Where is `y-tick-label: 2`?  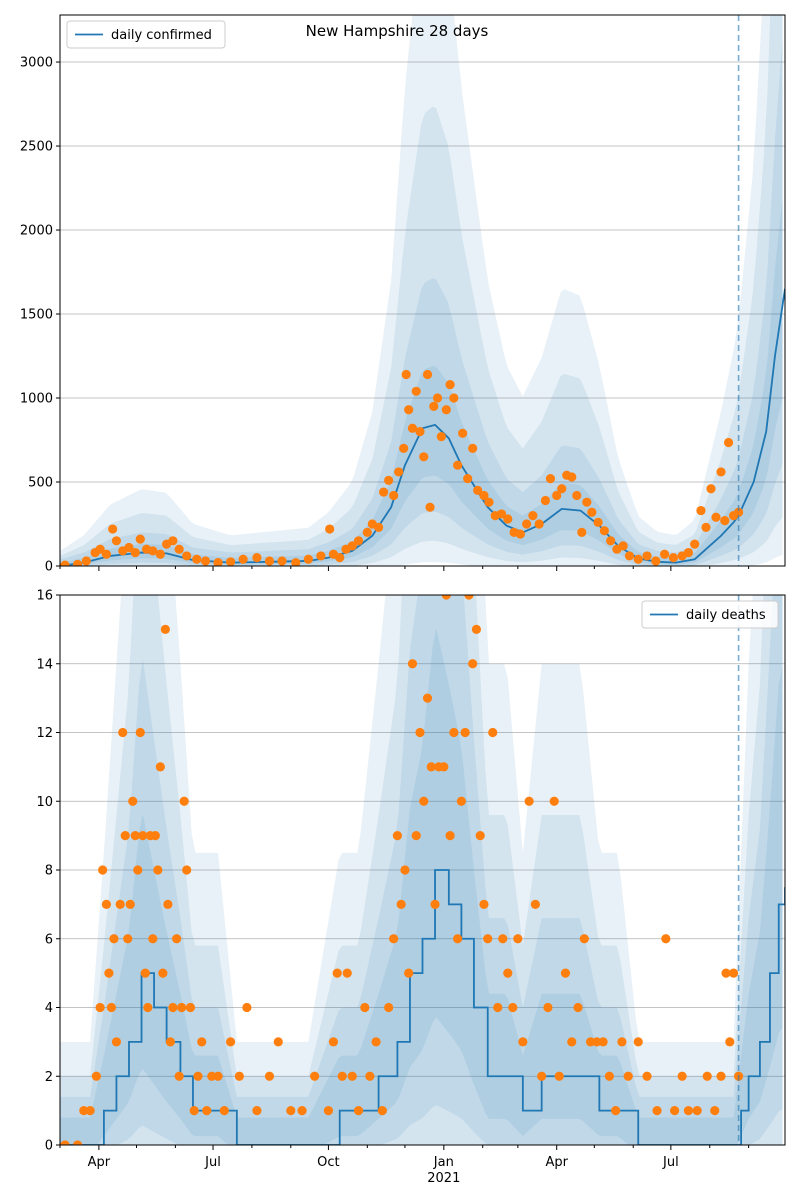 y-tick-label: 2 is located at coordinates (49, 1077).